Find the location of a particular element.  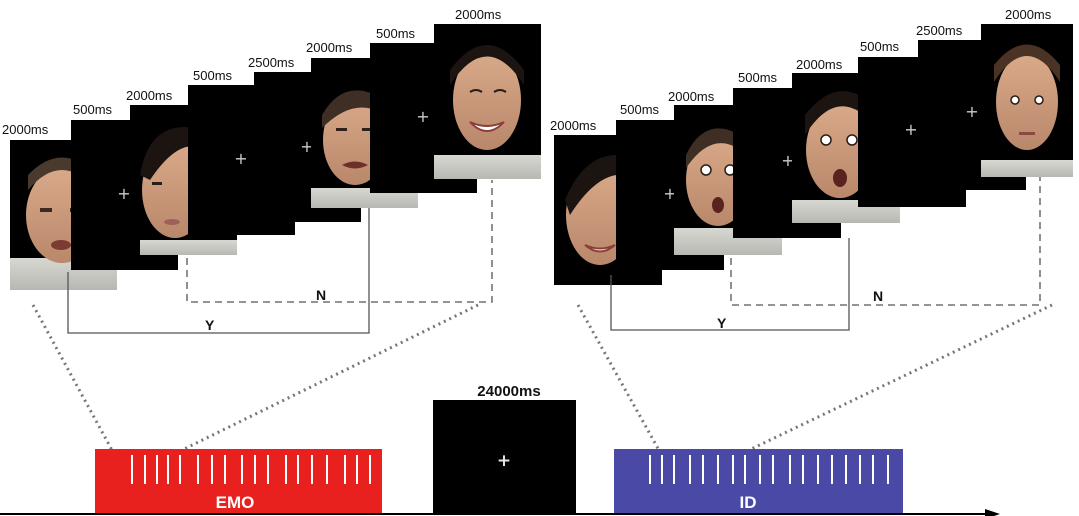

face-neutral-man is located at coordinates (1027, 110).